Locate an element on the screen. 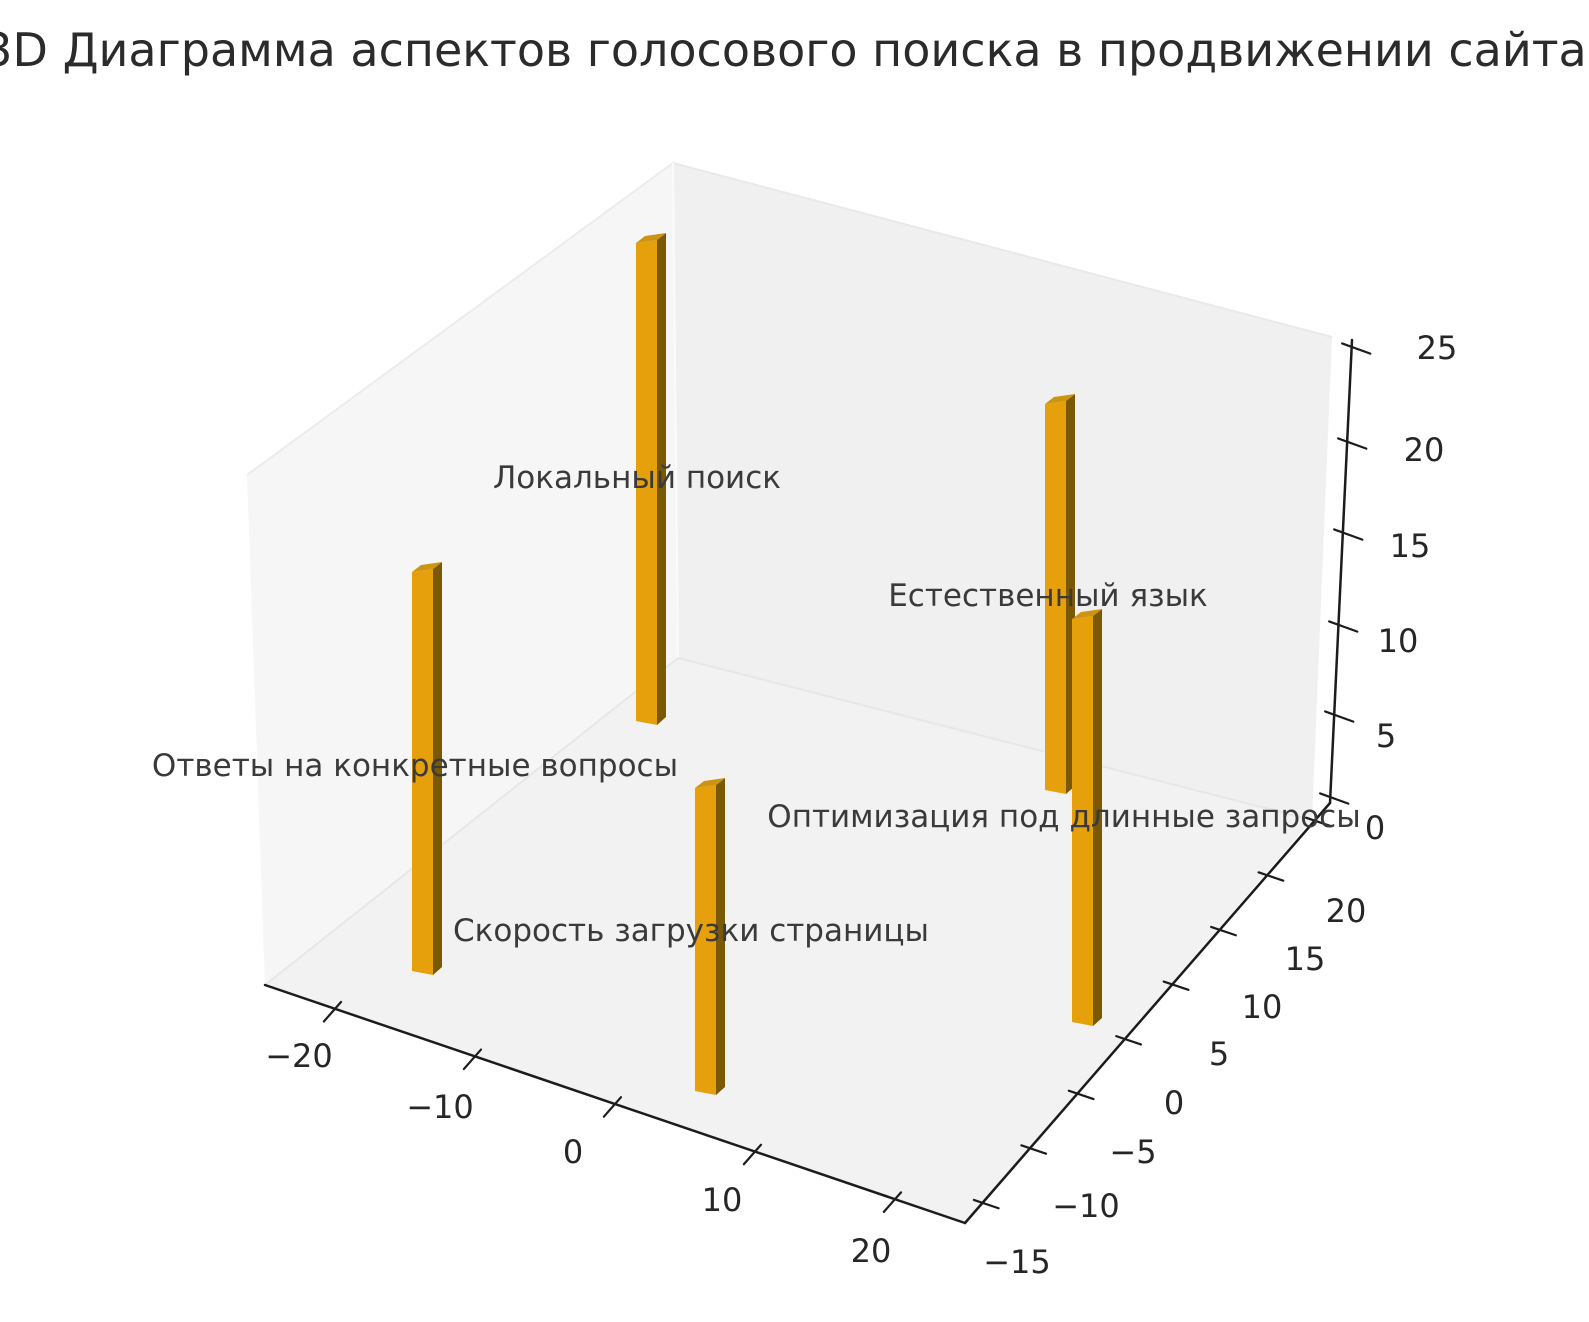  bar-label-1: Ответы на конкретные вопросы is located at coordinates (415, 766).